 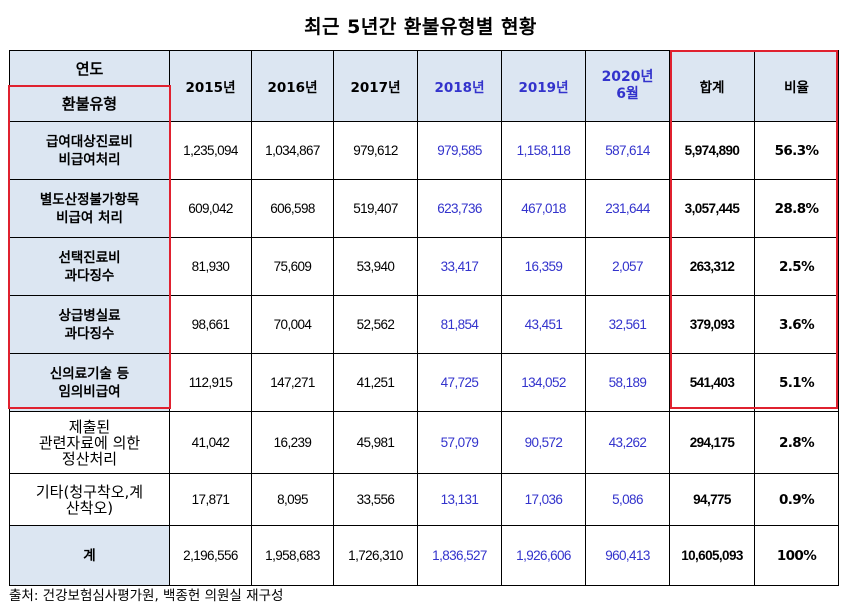 I want to click on value-cell: 17,871, so click(x=210, y=499).